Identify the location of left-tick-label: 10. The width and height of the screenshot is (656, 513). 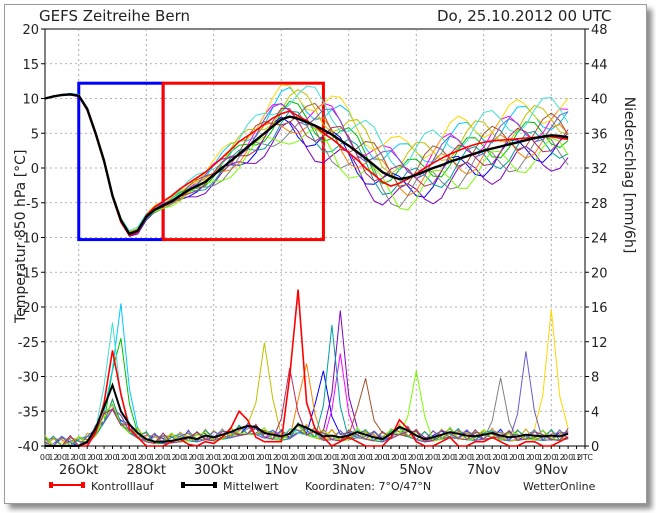
(30, 100).